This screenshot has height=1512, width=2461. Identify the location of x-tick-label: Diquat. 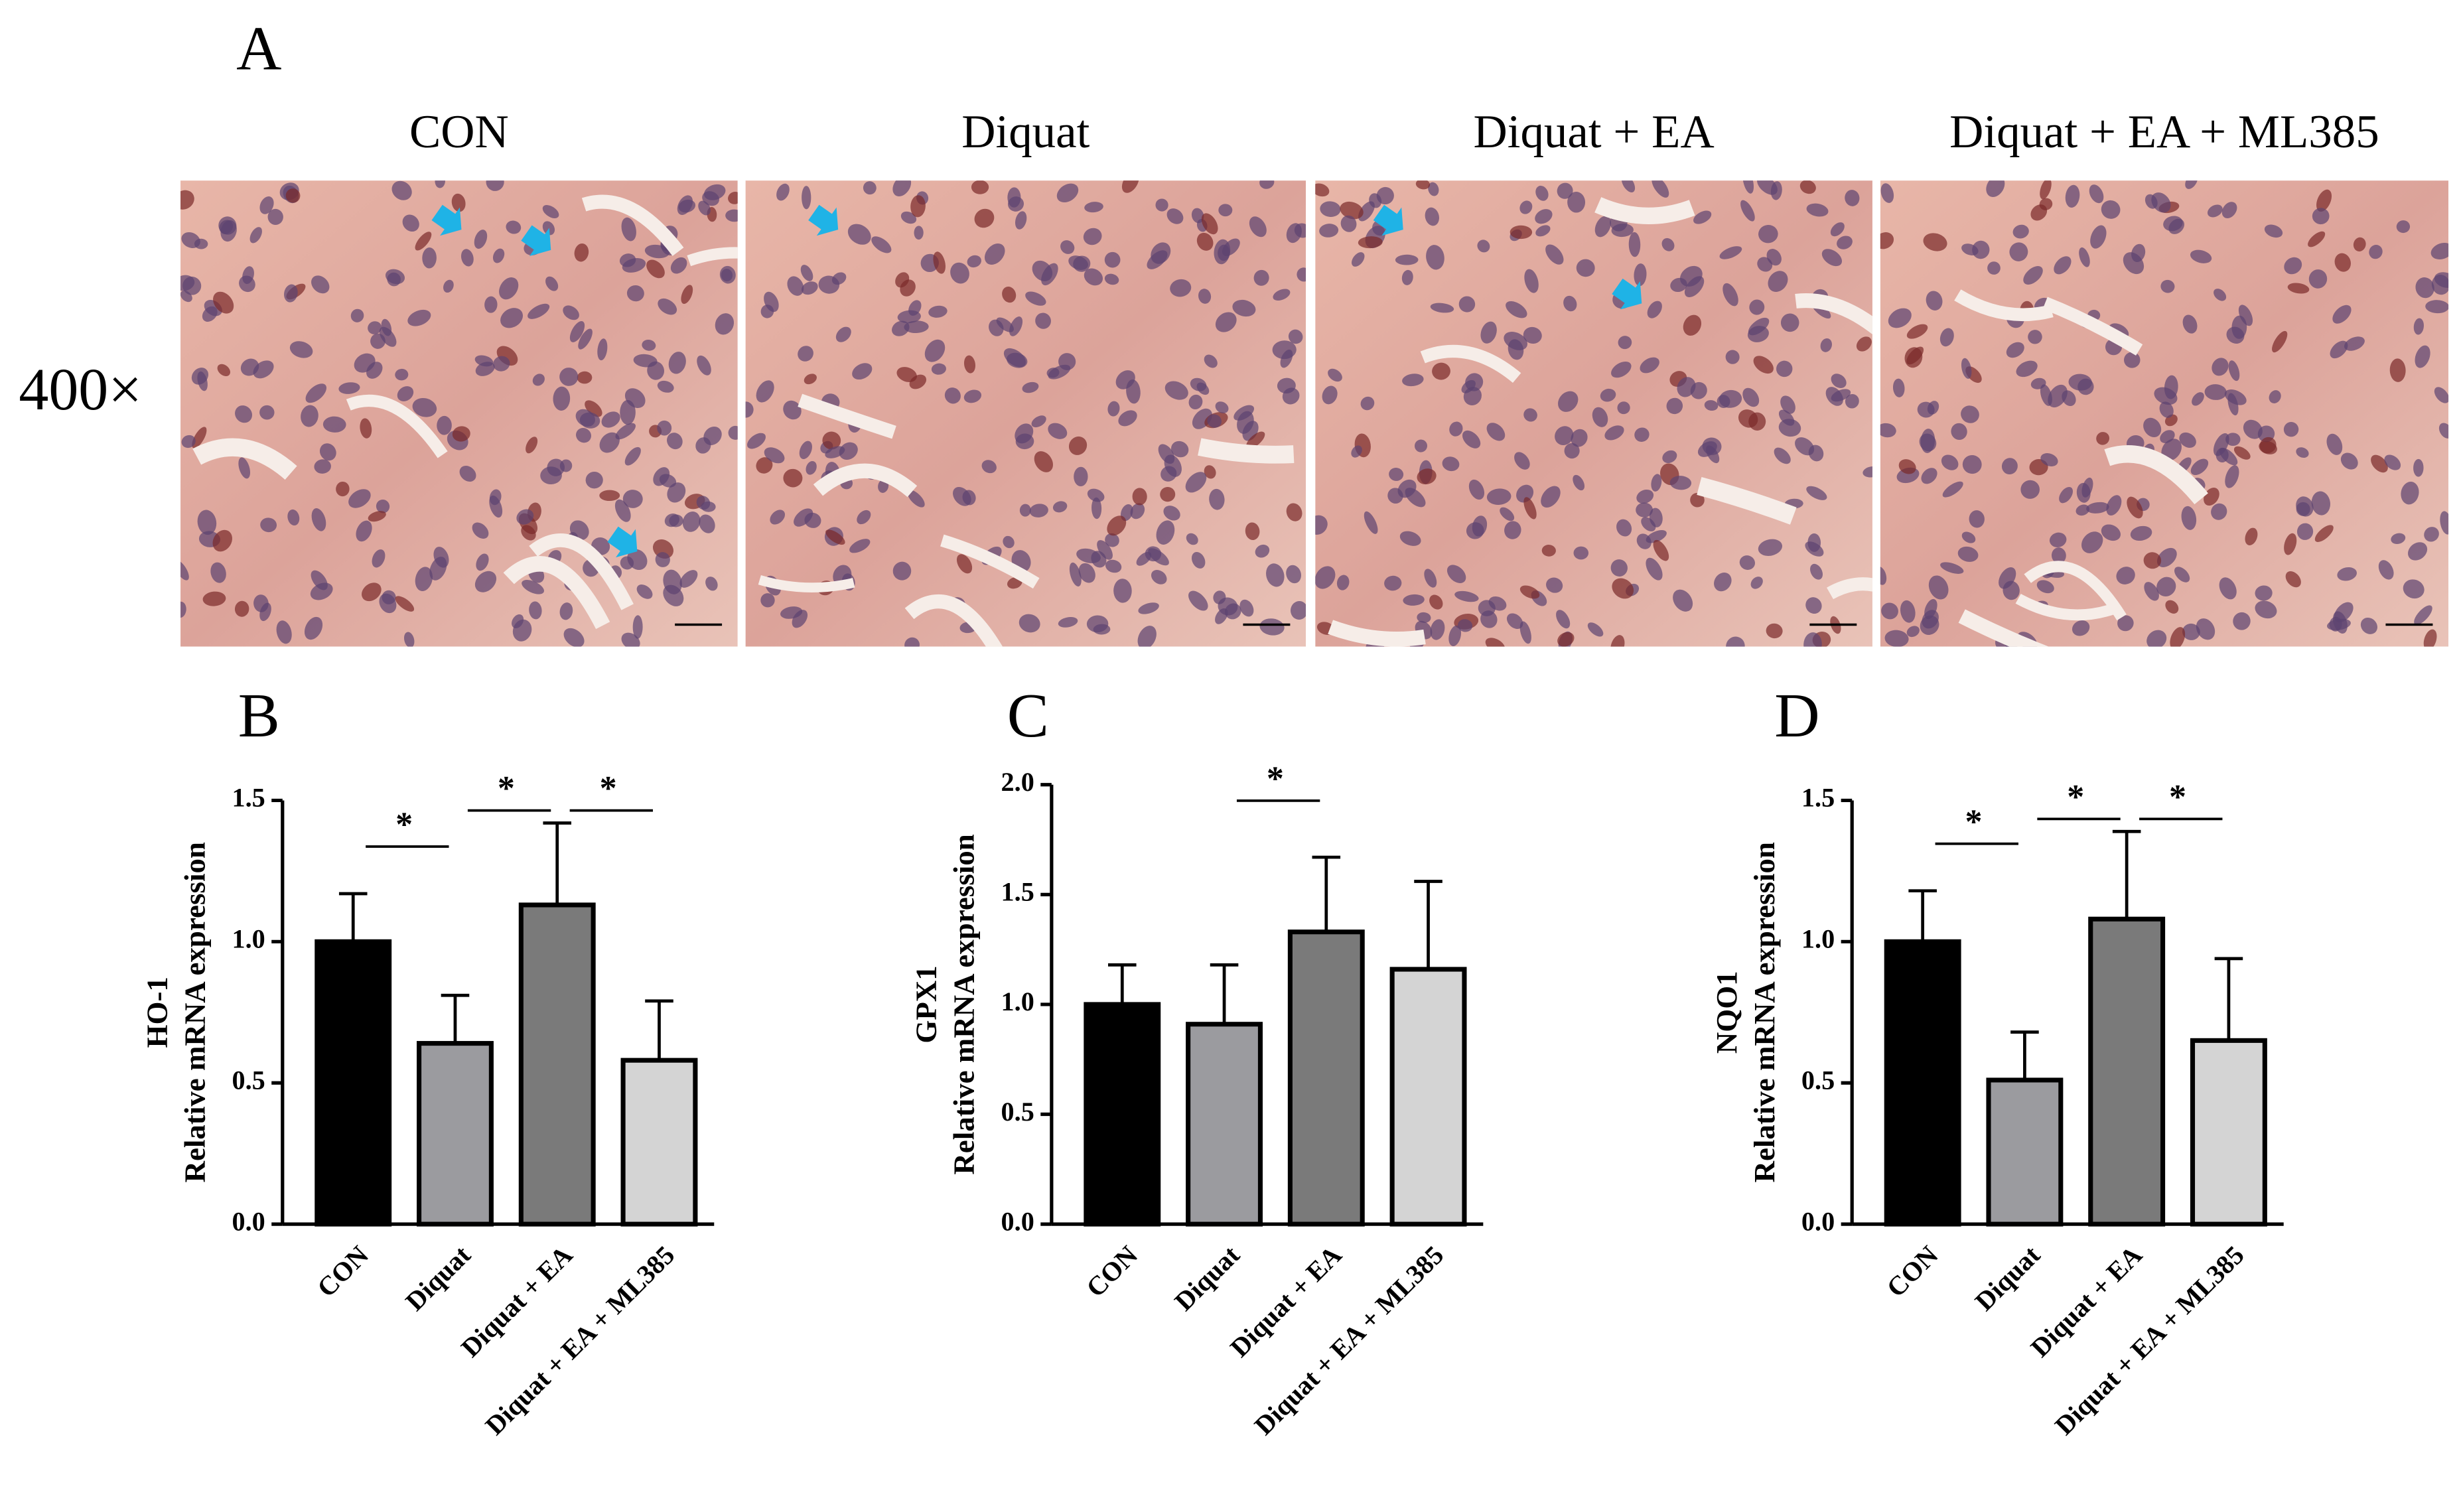
(1206, 1277).